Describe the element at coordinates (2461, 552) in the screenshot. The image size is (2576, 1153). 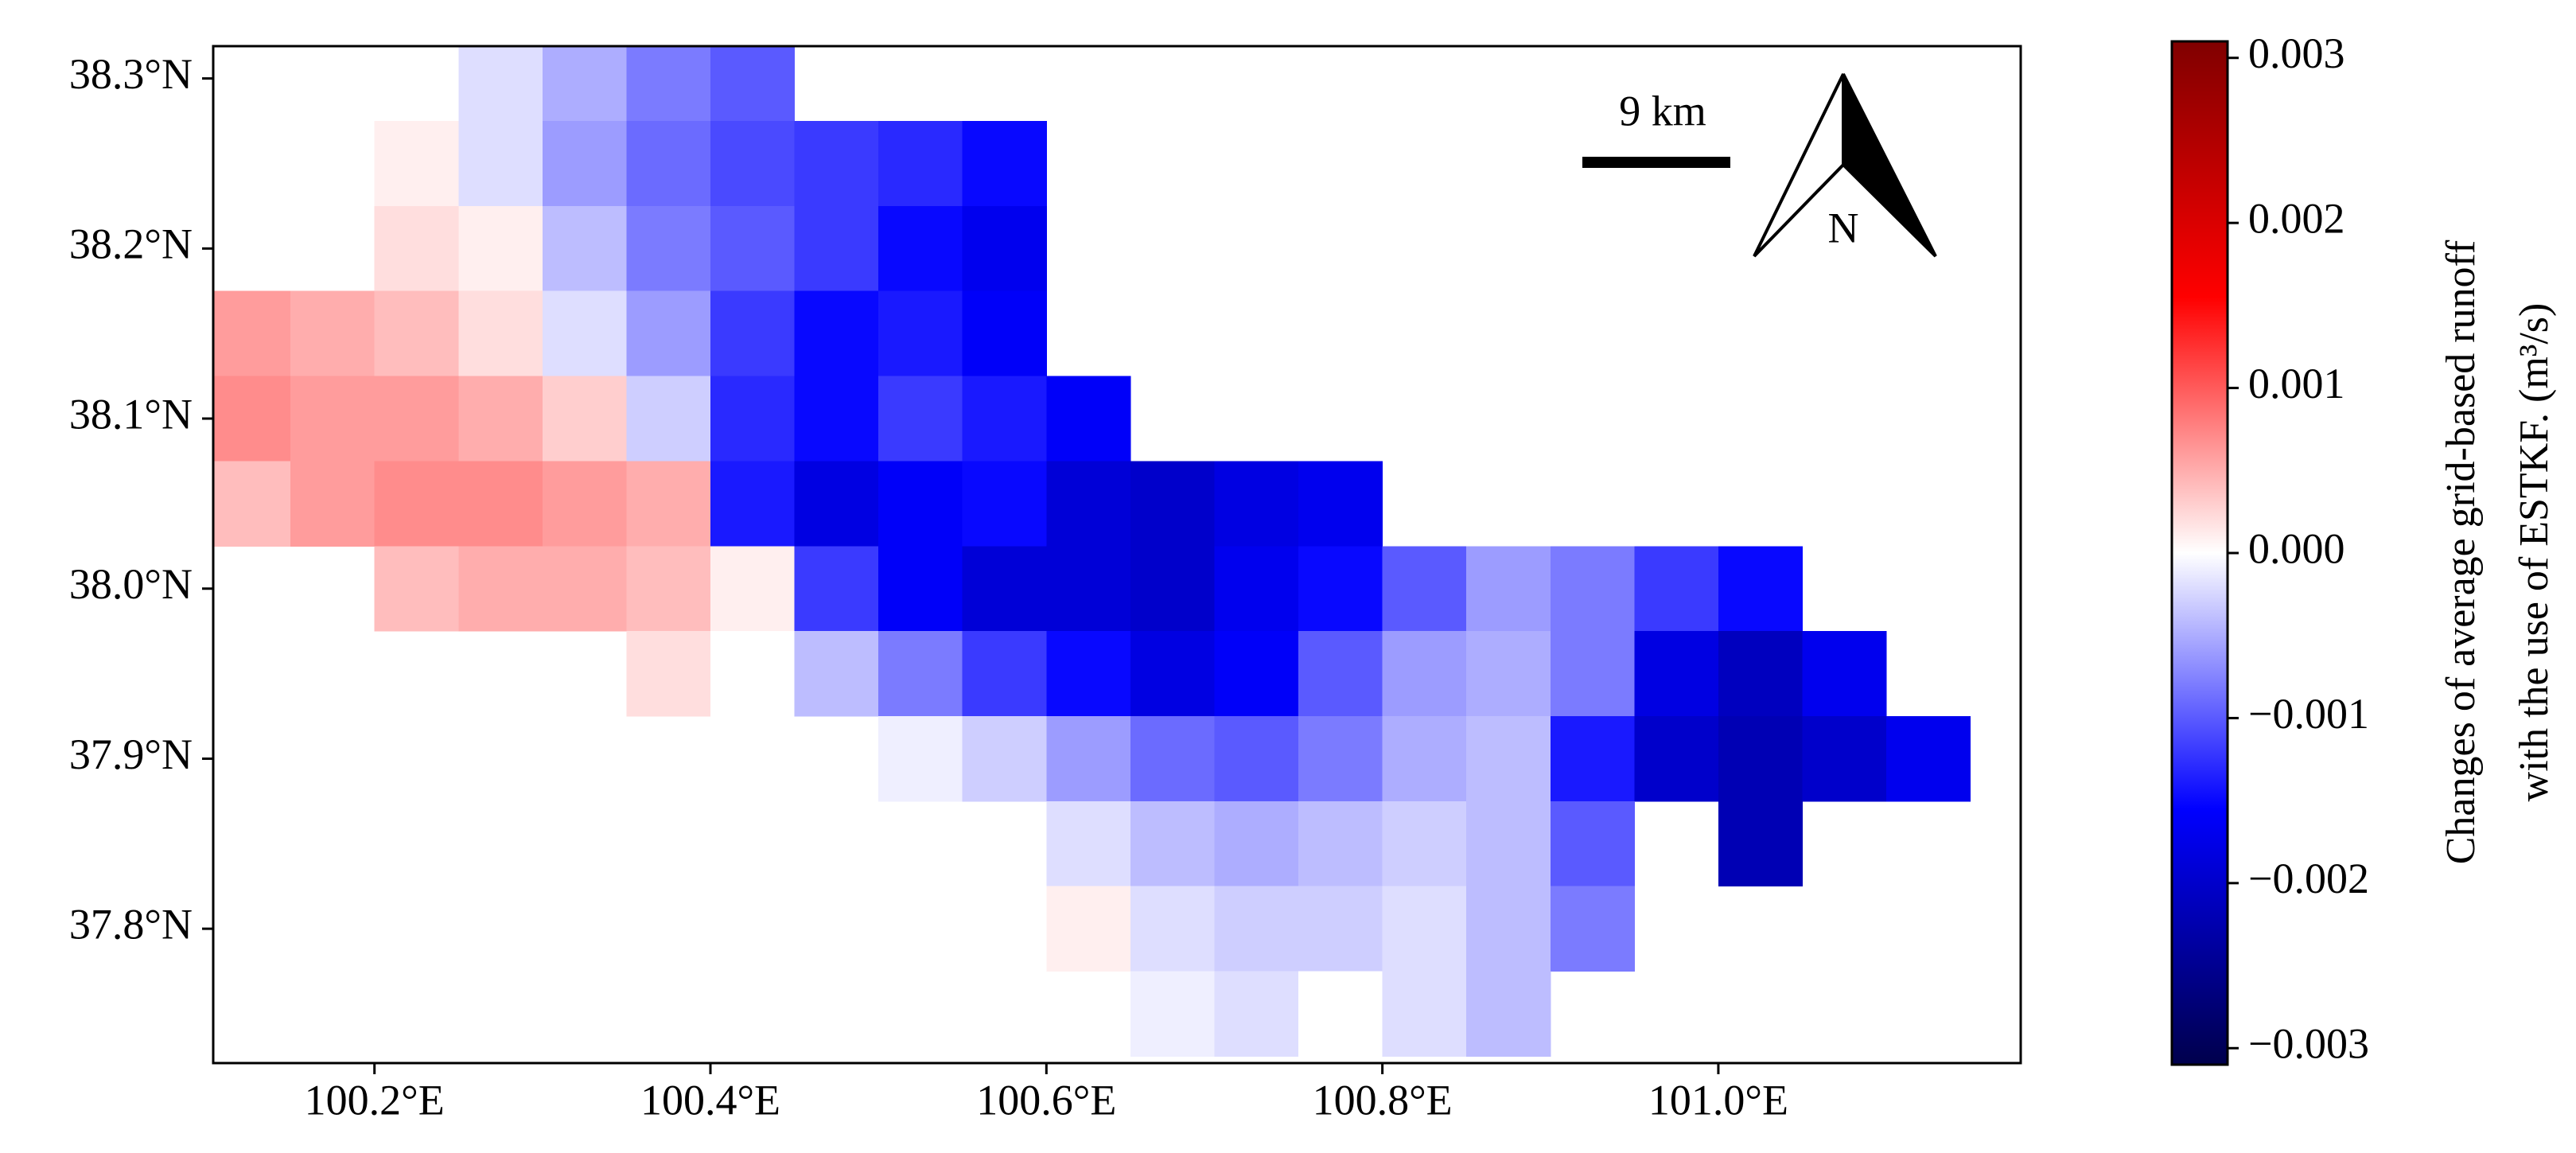
I see `colorbar-title: Changes of average grid-based runoff` at that location.